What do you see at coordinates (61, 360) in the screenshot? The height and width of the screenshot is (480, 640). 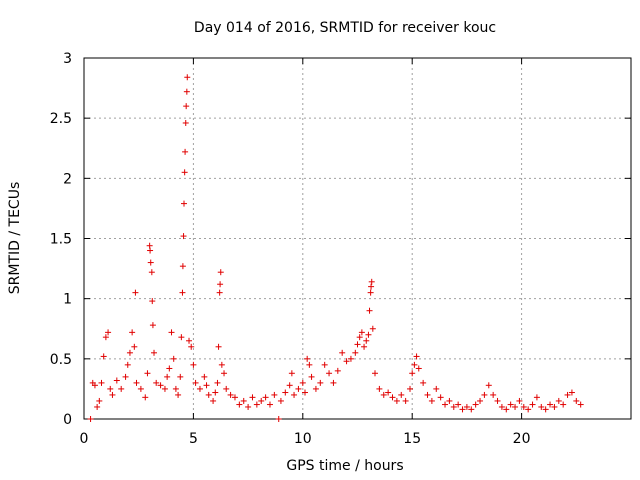 I see `y-tick-label: 0.5` at bounding box center [61, 360].